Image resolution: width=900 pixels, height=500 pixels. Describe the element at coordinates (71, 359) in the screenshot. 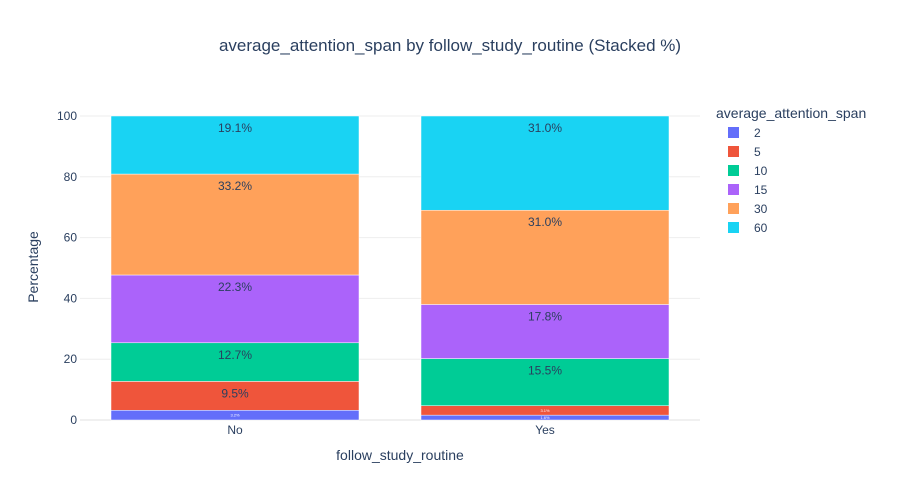

I see `y-tick-label: 20` at that location.